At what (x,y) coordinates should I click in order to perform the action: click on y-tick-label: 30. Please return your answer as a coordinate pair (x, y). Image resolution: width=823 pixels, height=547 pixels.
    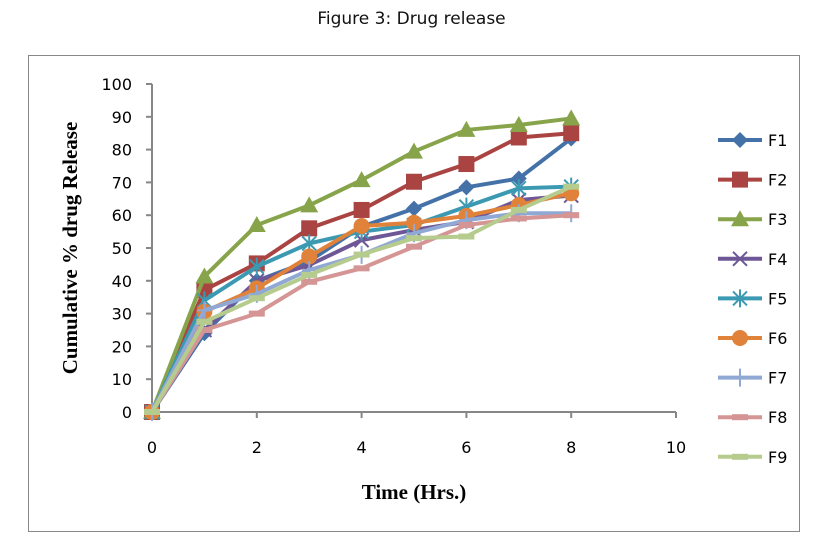
    Looking at the image, I should click on (122, 314).